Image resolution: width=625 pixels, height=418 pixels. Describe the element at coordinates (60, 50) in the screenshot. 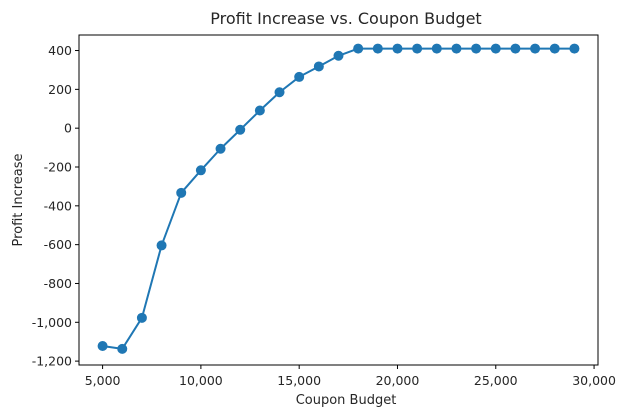

I see `y-tick-label: 400` at that location.